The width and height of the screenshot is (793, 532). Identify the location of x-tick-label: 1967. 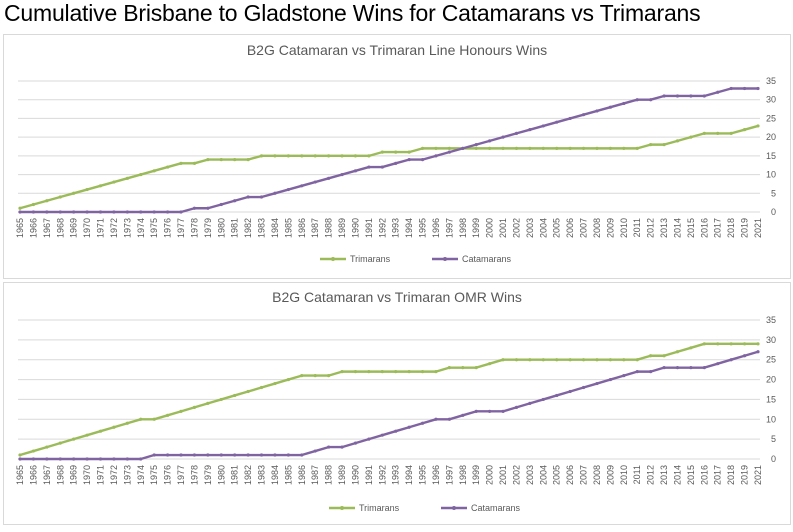
(47, 228).